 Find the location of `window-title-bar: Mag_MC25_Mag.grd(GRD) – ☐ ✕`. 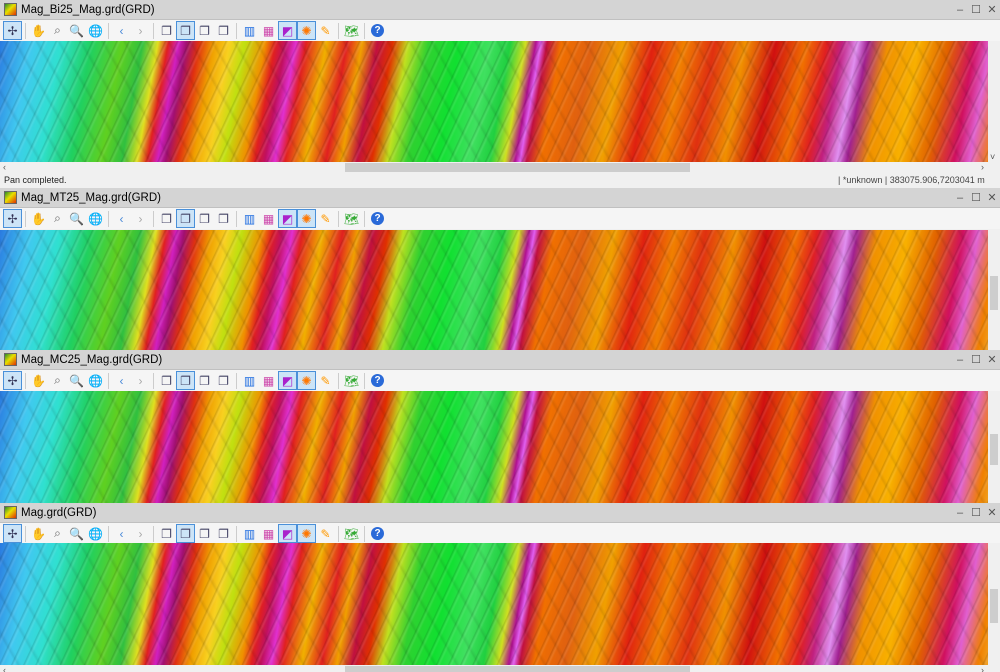

window-title-bar: Mag_MC25_Mag.grd(GRD) – ☐ ✕ is located at coordinates (500, 360).